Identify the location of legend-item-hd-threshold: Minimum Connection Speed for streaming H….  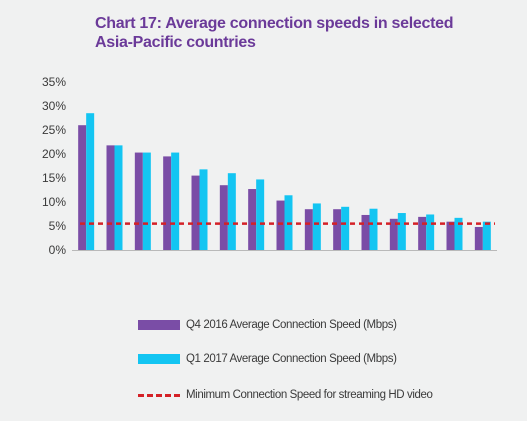
(285, 395).